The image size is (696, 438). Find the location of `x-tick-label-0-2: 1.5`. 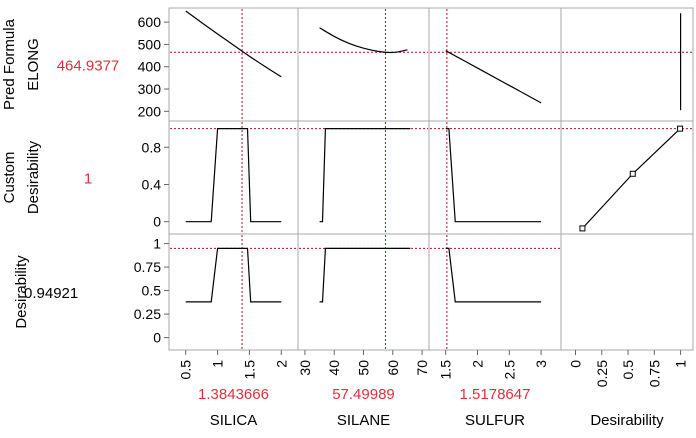

x-tick-label-0-2: 1.5 is located at coordinates (249, 370).